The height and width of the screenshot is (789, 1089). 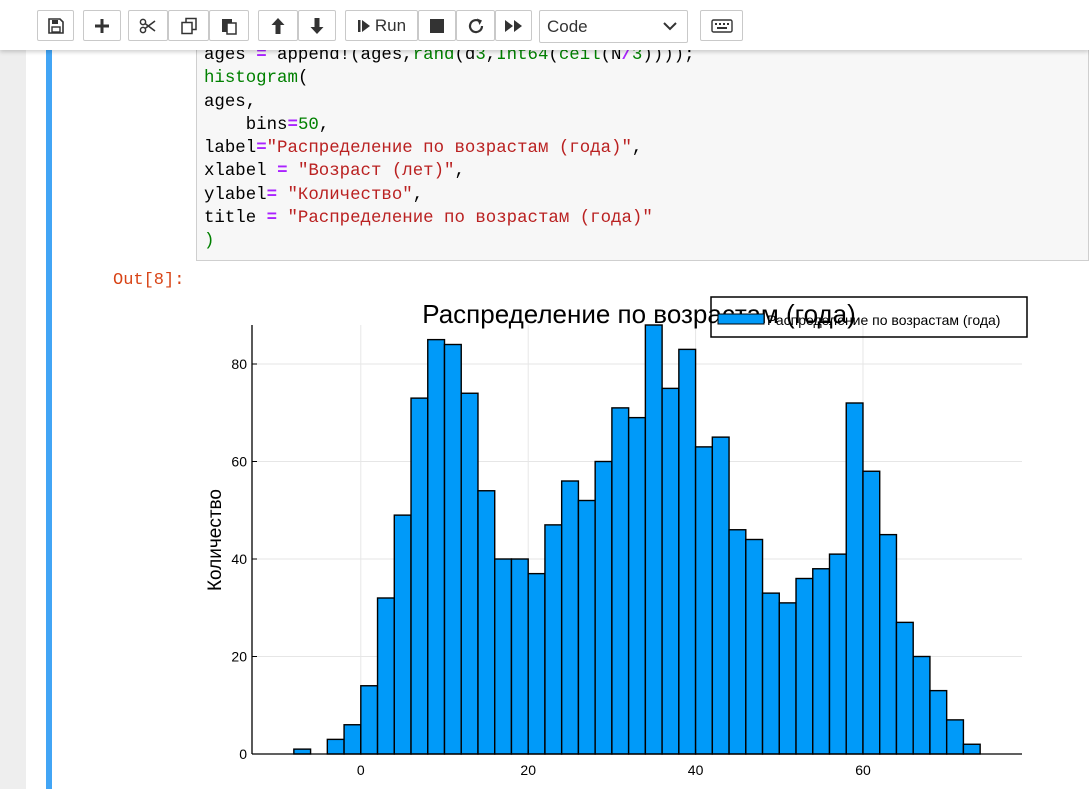 I want to click on code-line: bins=50,, so click(x=267, y=125).